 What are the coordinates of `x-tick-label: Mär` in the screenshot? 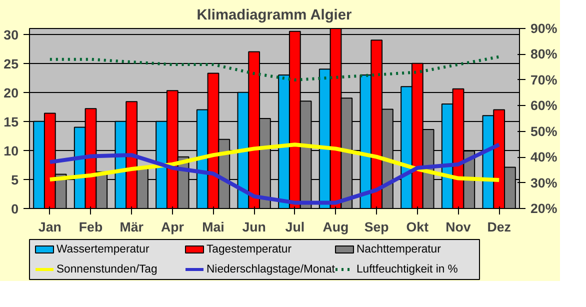 It's located at (132, 227).